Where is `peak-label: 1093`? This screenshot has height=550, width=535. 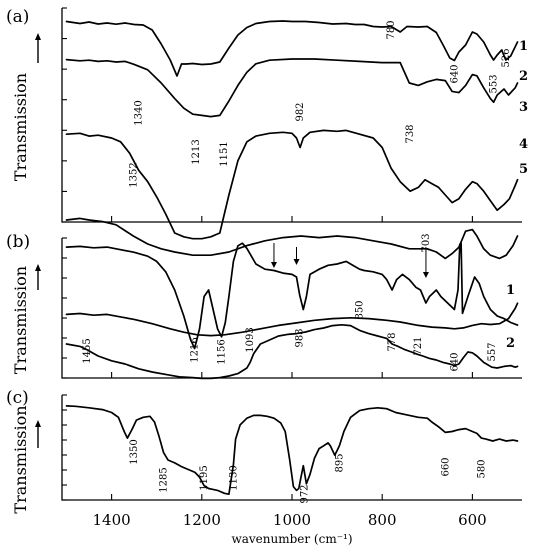
peak-label: 1093 is located at coordinates (250, 339).